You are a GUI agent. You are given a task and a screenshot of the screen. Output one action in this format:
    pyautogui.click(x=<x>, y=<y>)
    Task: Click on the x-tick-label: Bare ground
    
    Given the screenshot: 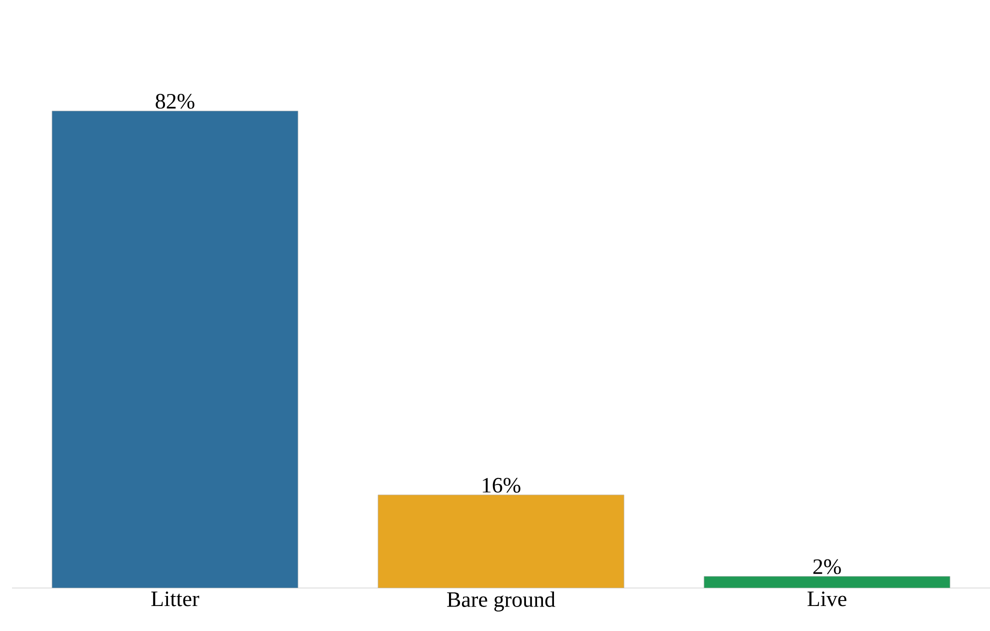 What is the action you would take?
    pyautogui.click(x=501, y=602)
    